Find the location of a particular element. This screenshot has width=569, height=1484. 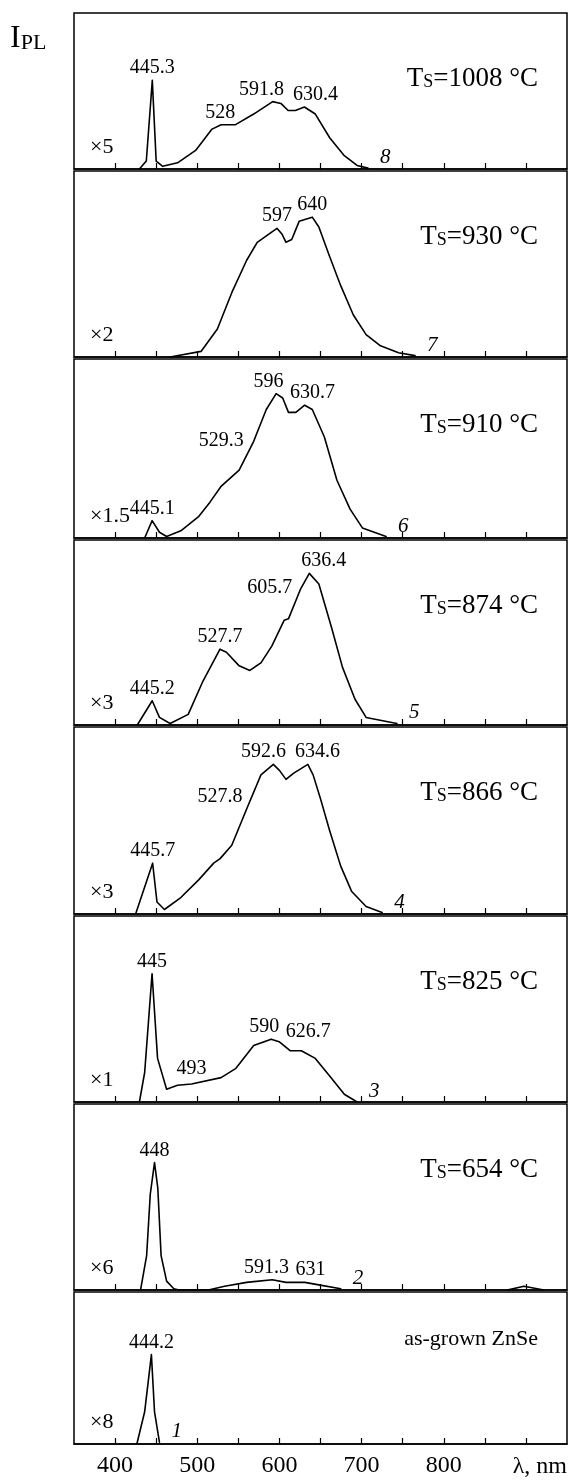

text: TS=874 °C is located at coordinates (479, 603).